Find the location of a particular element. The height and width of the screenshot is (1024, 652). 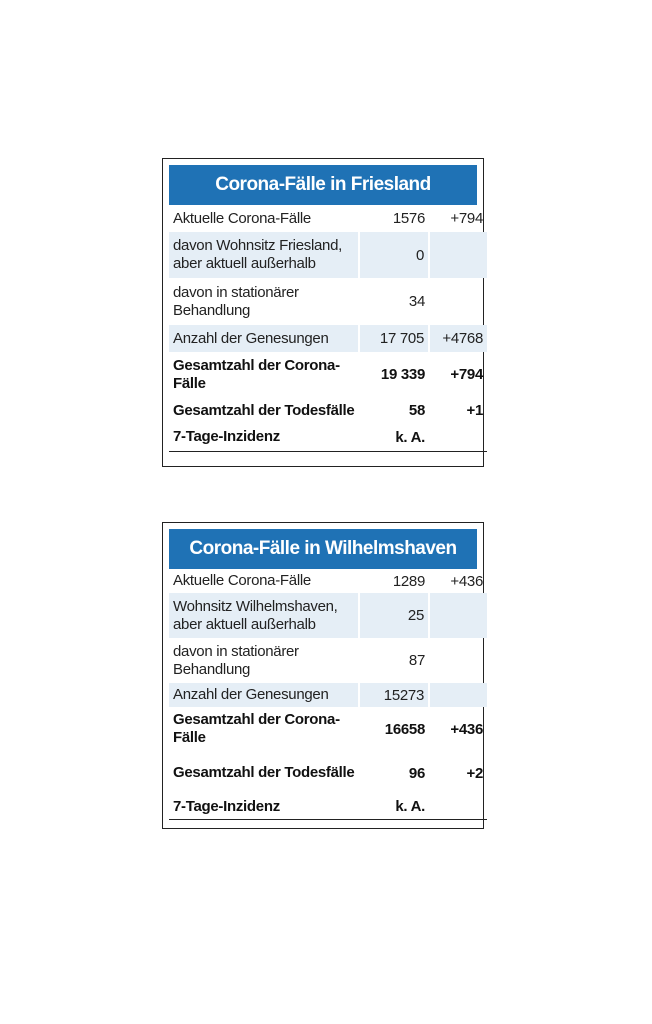

wilhelmshaven-title: Corona-Fälle in Wilhelmshaven is located at coordinates (323, 549).